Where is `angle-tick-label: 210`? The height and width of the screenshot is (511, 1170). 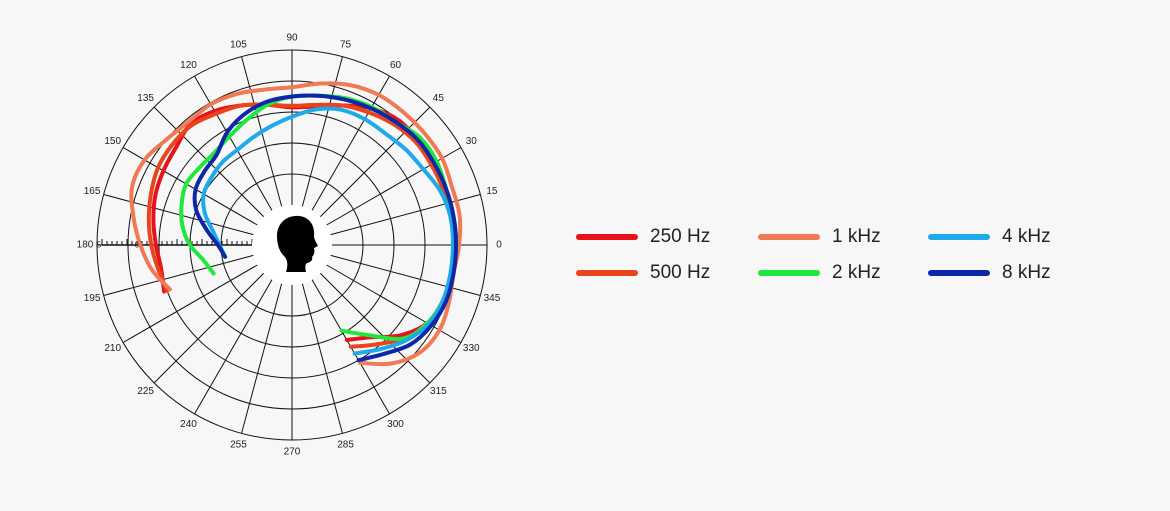 angle-tick-label: 210 is located at coordinates (112, 348).